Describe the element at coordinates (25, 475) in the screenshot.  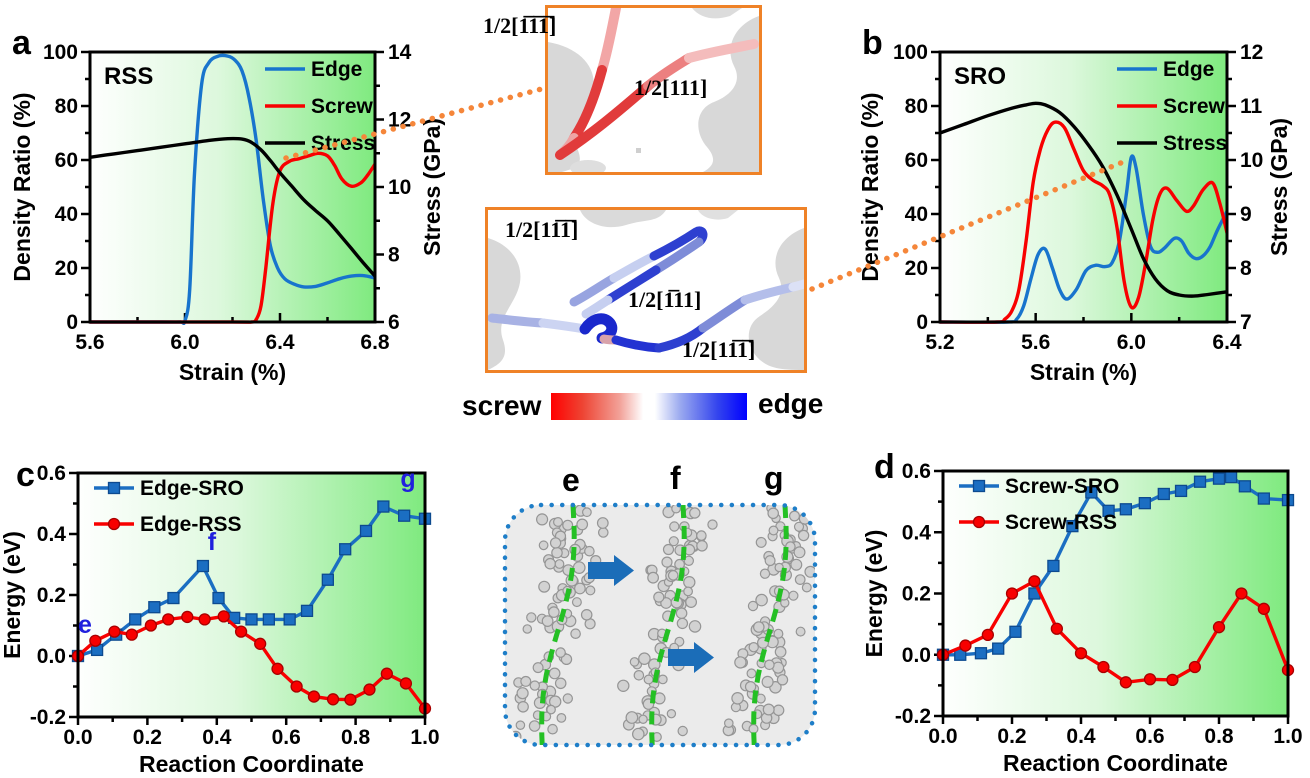
I see `panel-letter-c: c` at that location.